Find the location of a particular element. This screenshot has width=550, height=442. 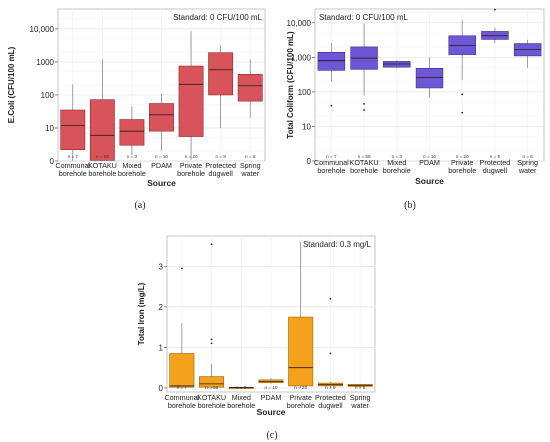

y-axis-title: Total Coliform (CFU/100 mL) is located at coordinates (290, 85).